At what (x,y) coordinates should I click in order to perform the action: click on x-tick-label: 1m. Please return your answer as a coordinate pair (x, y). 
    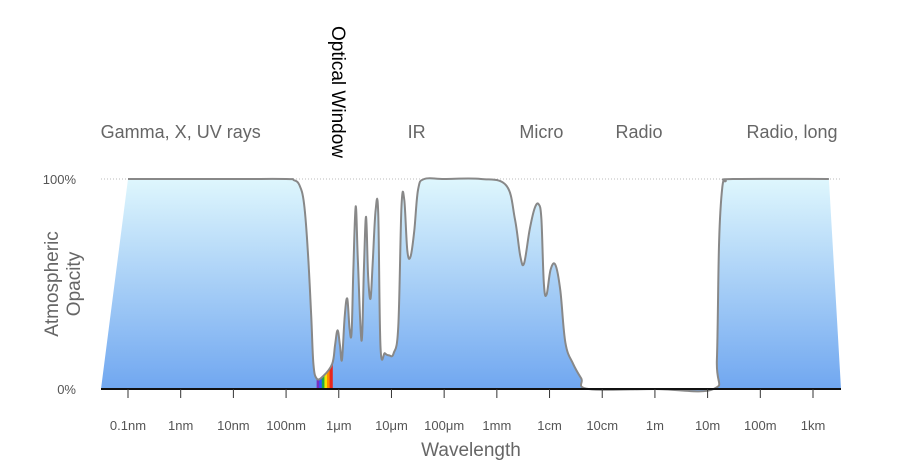
    Looking at the image, I should click on (655, 425).